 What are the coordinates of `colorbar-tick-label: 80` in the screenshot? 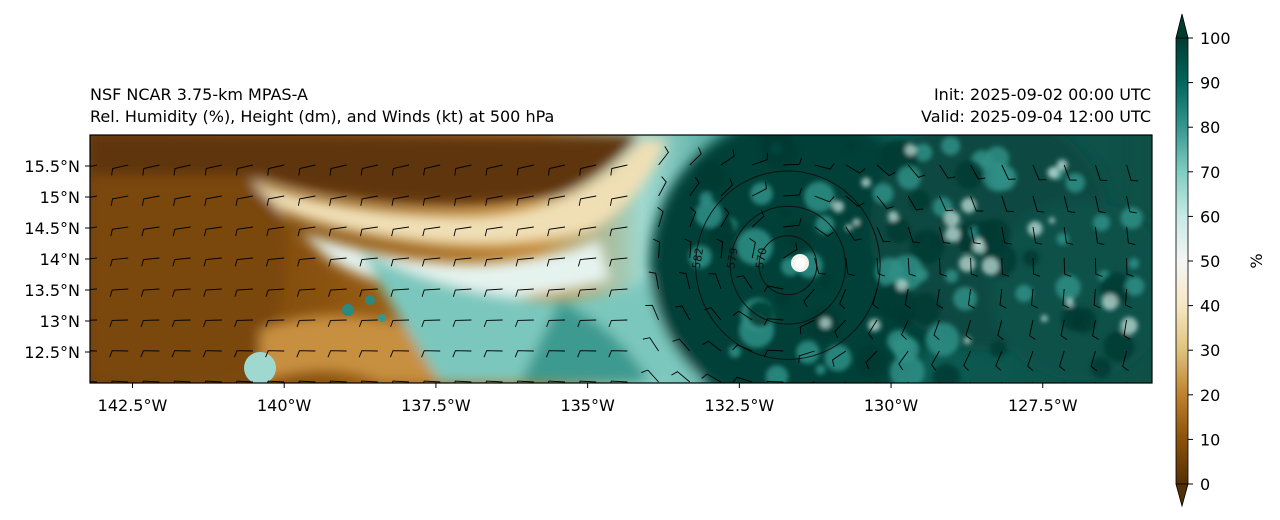 It's located at (1210, 127).